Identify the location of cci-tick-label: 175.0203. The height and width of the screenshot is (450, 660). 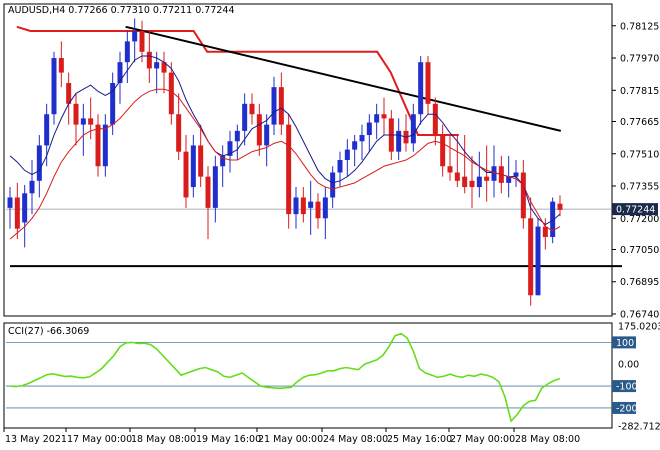
(639, 327).